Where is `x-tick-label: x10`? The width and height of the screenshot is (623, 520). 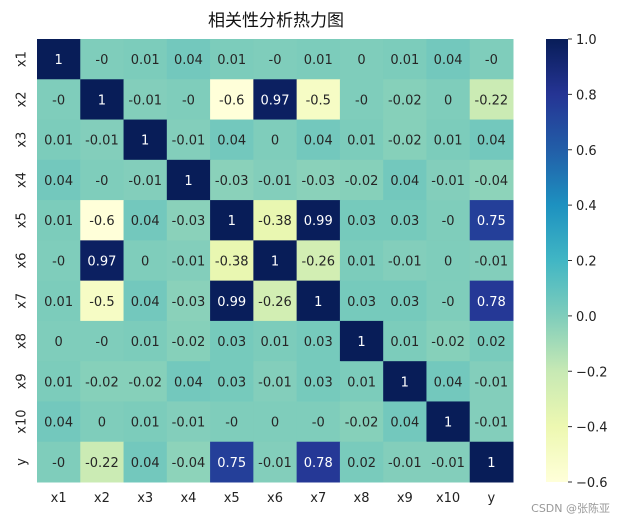 x-tick-label: x10 is located at coordinates (448, 498).